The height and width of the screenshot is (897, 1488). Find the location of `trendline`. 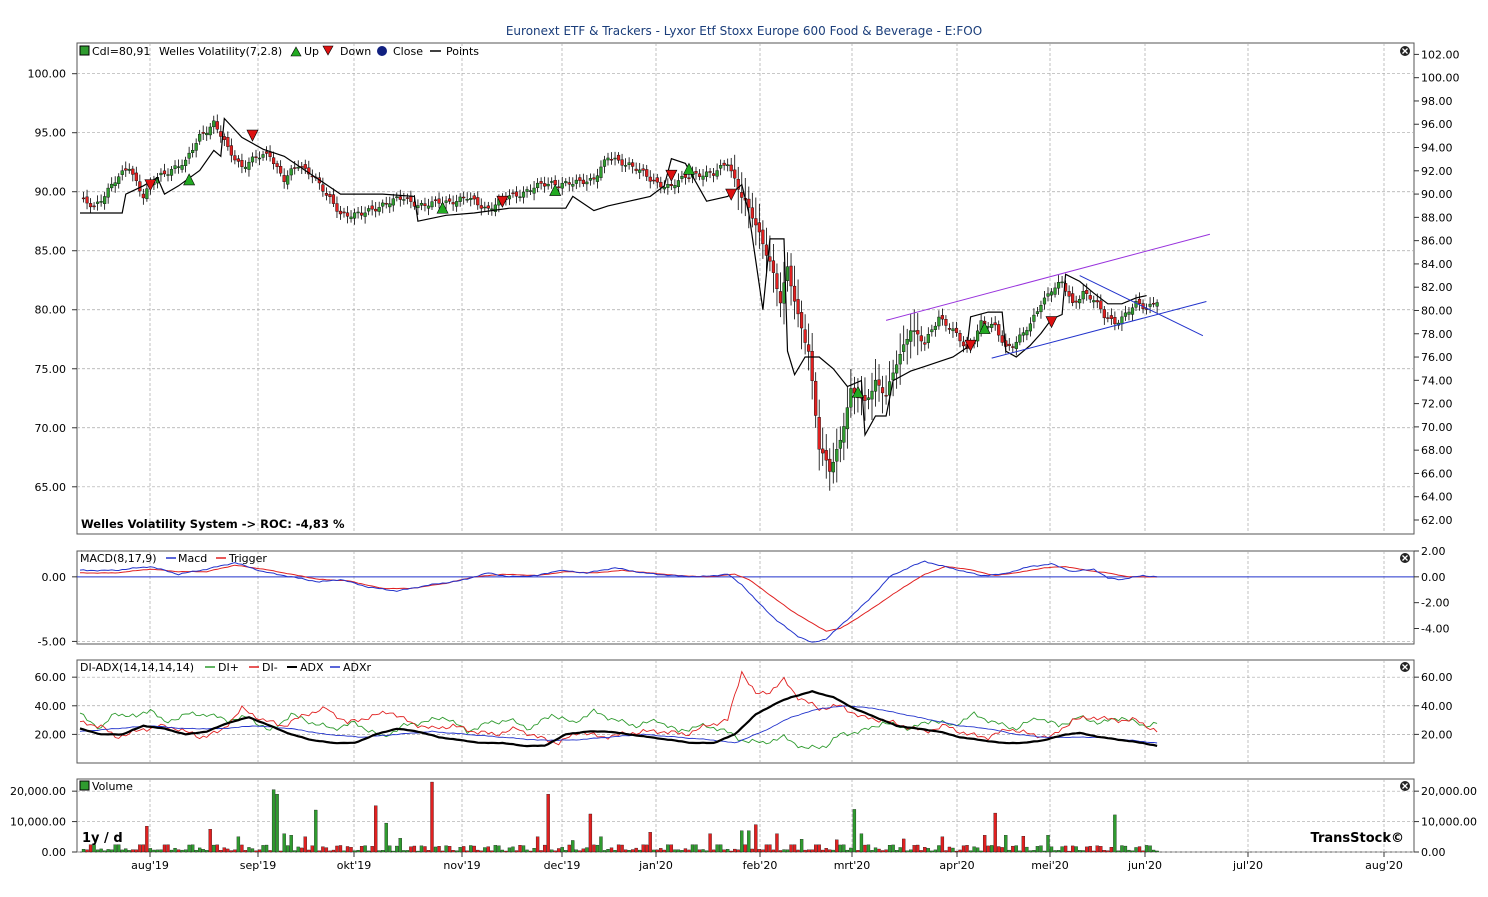

trendline is located at coordinates (1141, 306).